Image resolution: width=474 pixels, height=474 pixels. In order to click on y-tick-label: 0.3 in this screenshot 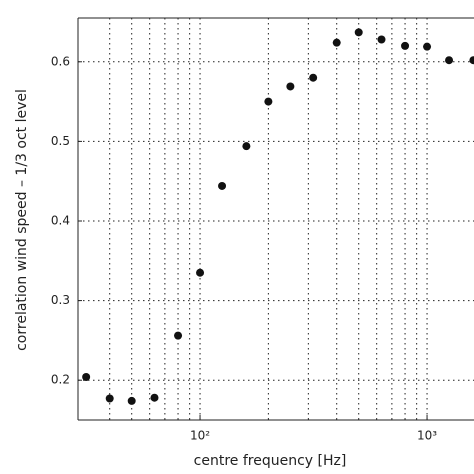, I will do `click(60, 300)`.